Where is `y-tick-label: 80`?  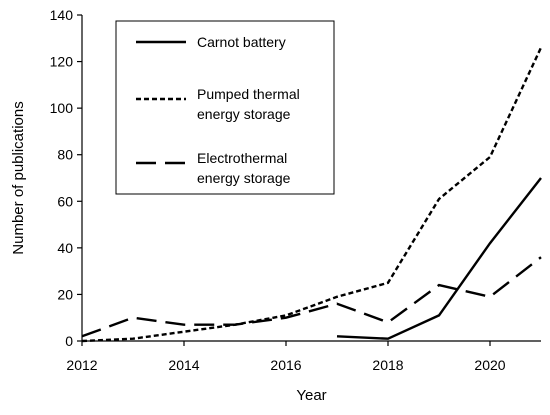 y-tick-label: 80 is located at coordinates (65, 155).